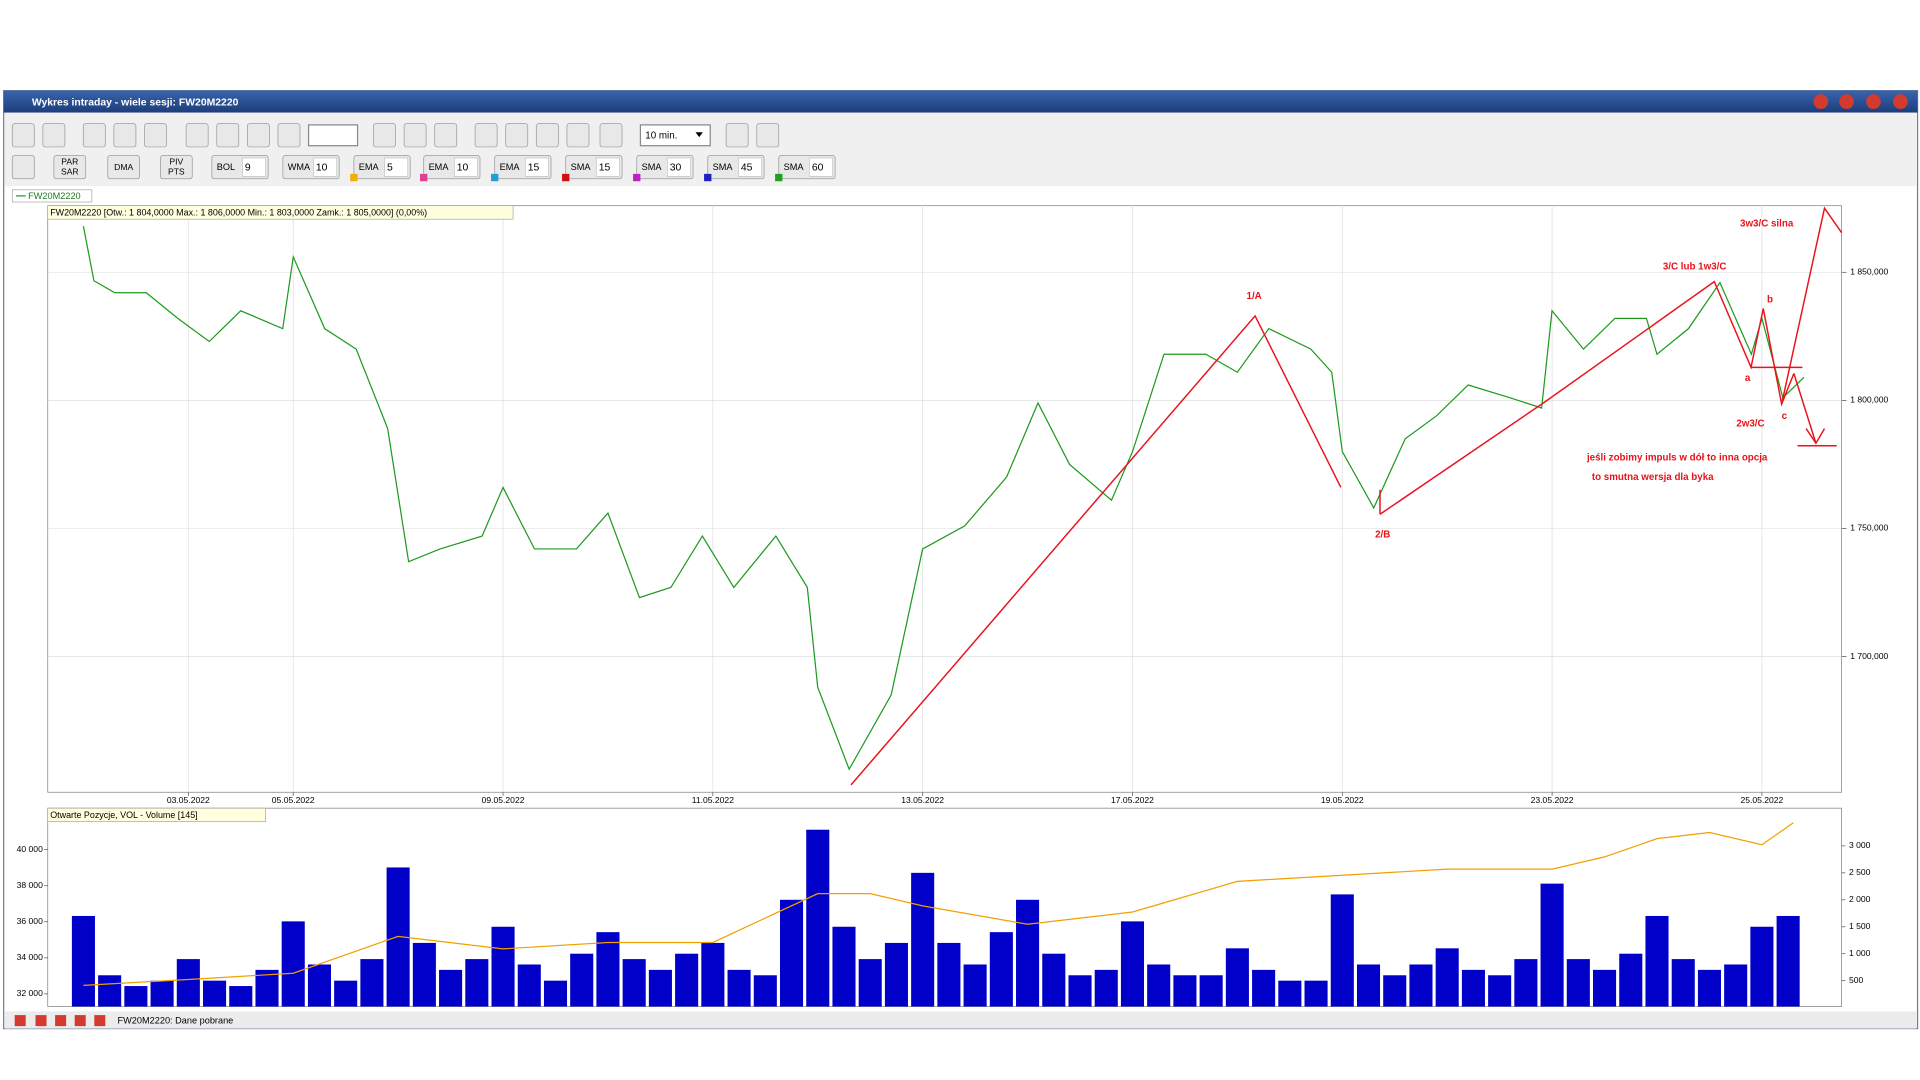 The width and height of the screenshot is (1920, 1080). I want to click on button-label: PTS, so click(176, 171).